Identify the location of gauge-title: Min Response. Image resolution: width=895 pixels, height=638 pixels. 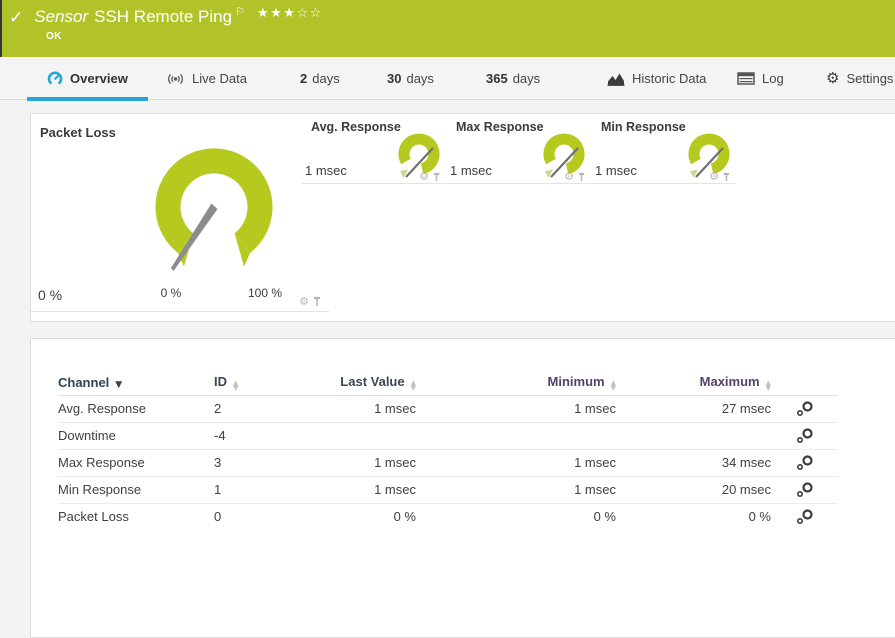
(643, 127).